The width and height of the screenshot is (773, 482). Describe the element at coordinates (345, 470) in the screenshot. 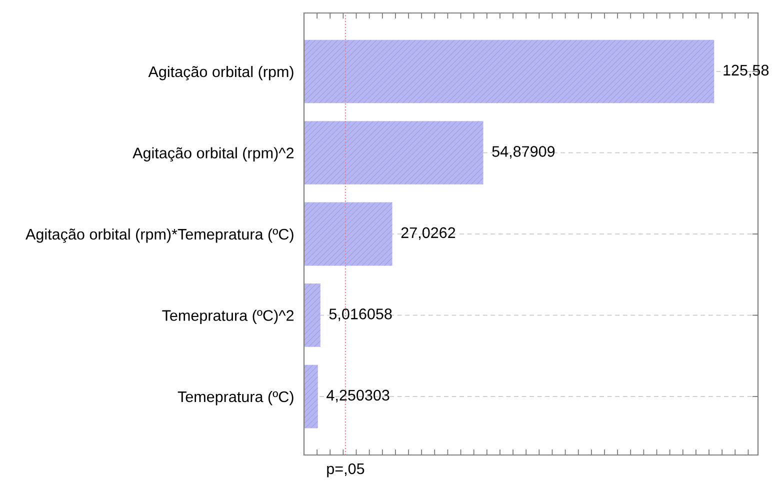

I see `ref-line-label: p=,05` at that location.